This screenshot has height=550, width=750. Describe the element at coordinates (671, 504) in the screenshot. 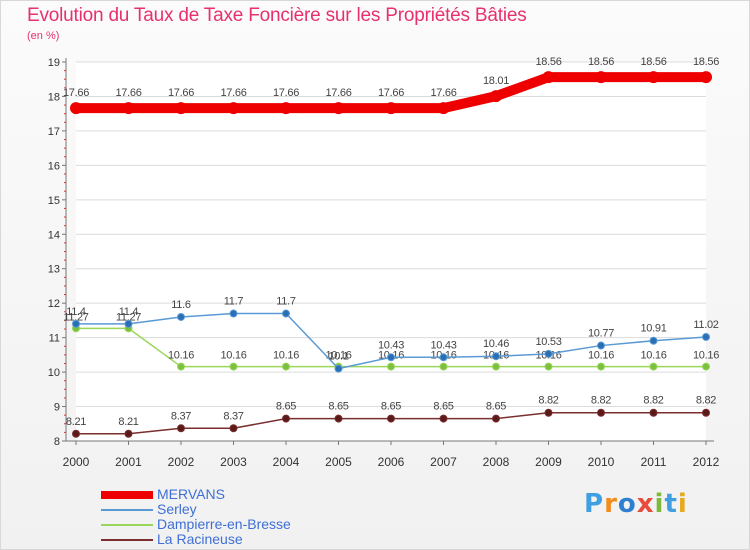

I see `logo-letter: t` at that location.